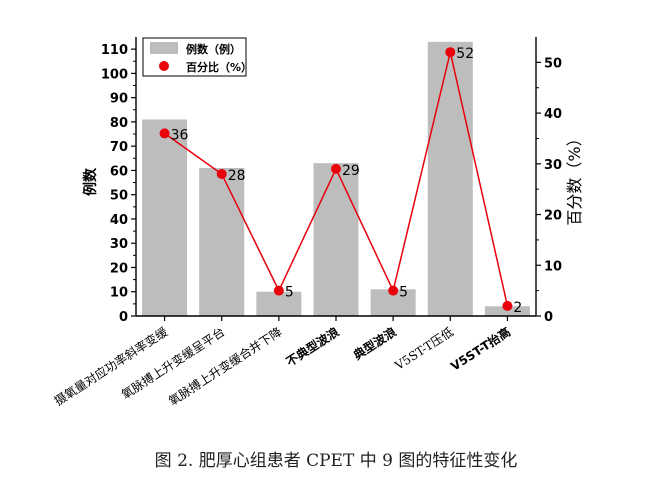 This screenshot has height=498, width=672. I want to click on percent-label-6: 52, so click(465, 54).